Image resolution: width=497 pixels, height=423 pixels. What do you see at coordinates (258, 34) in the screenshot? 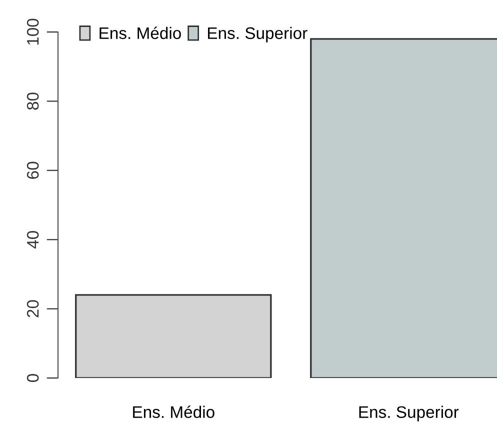
I see `legend-label: Ens. Superior` at bounding box center [258, 34].